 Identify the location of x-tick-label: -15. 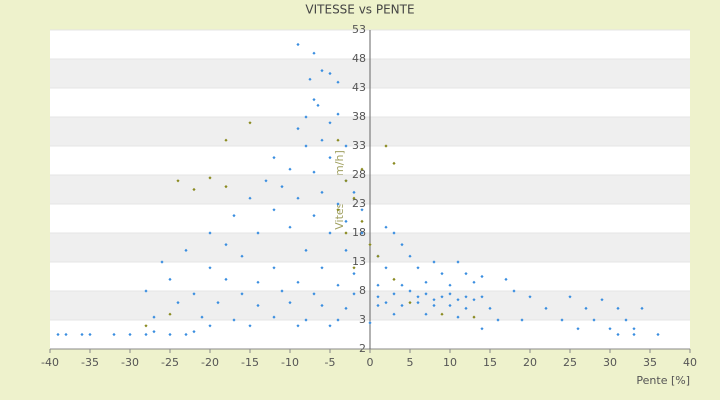
(250, 362).